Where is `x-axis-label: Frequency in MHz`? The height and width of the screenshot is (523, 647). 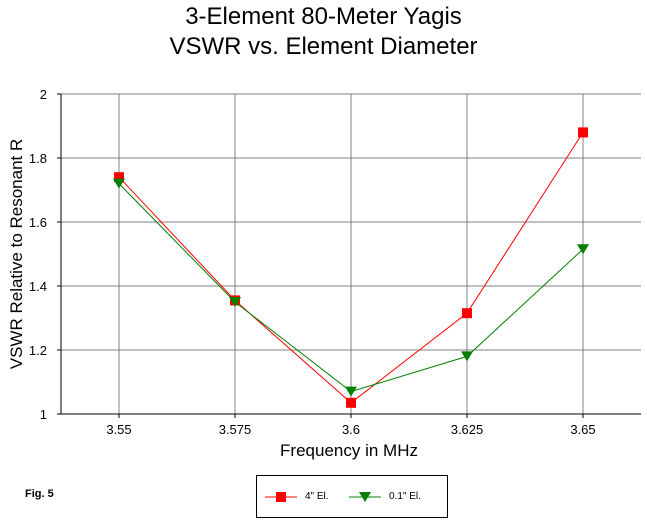 x-axis-label: Frequency in MHz is located at coordinates (349, 450).